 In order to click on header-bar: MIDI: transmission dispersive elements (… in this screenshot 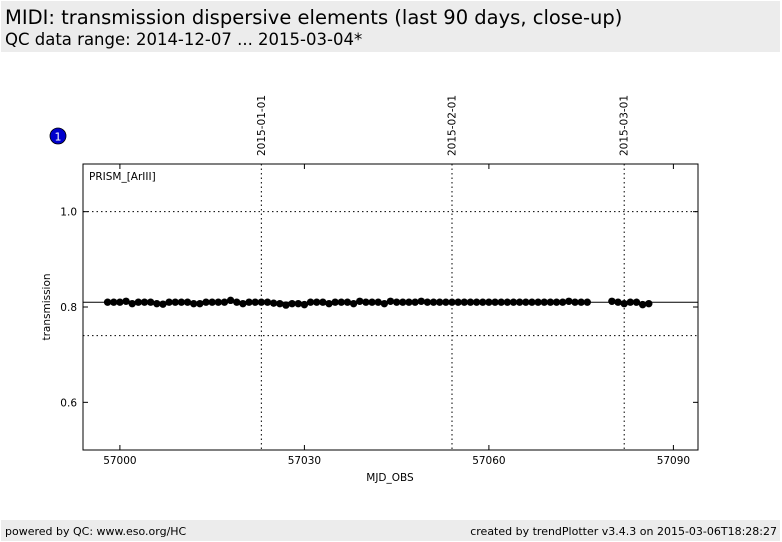, I will do `click(390, 26)`.